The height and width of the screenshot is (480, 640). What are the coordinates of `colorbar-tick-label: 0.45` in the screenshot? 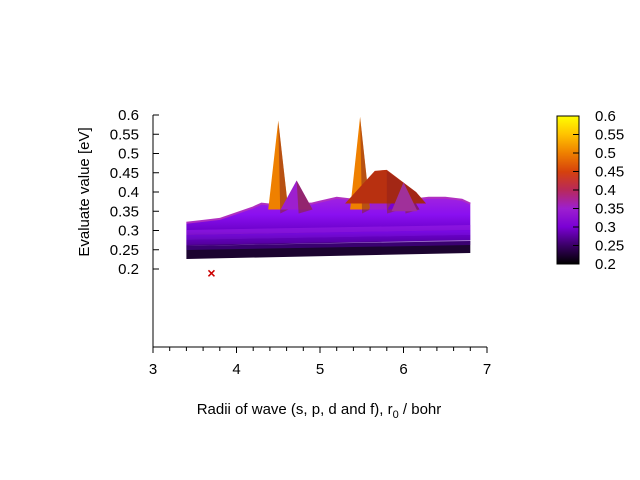 It's located at (609, 172).